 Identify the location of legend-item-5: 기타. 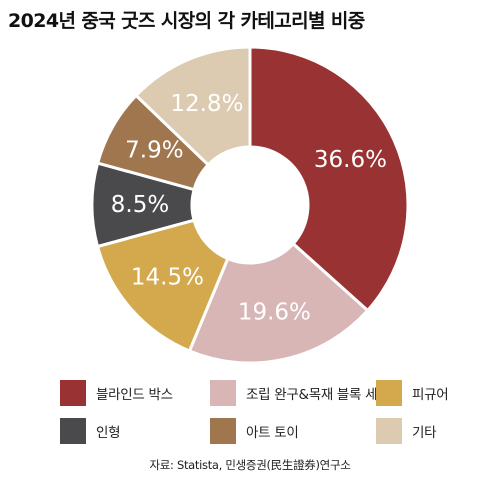
(426, 431).